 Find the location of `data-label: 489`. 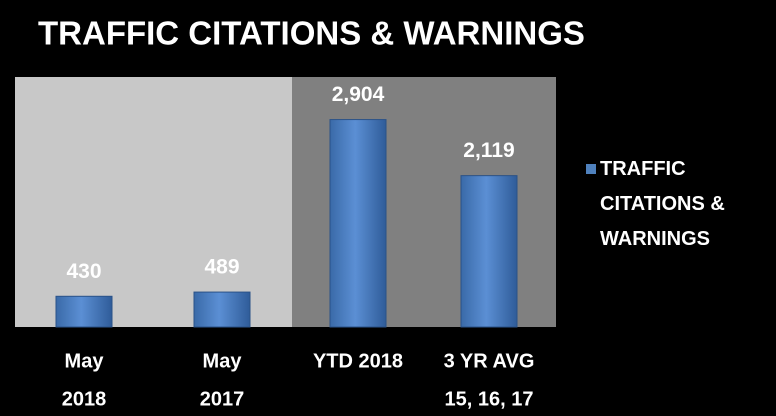

data-label: 489 is located at coordinates (221, 267).